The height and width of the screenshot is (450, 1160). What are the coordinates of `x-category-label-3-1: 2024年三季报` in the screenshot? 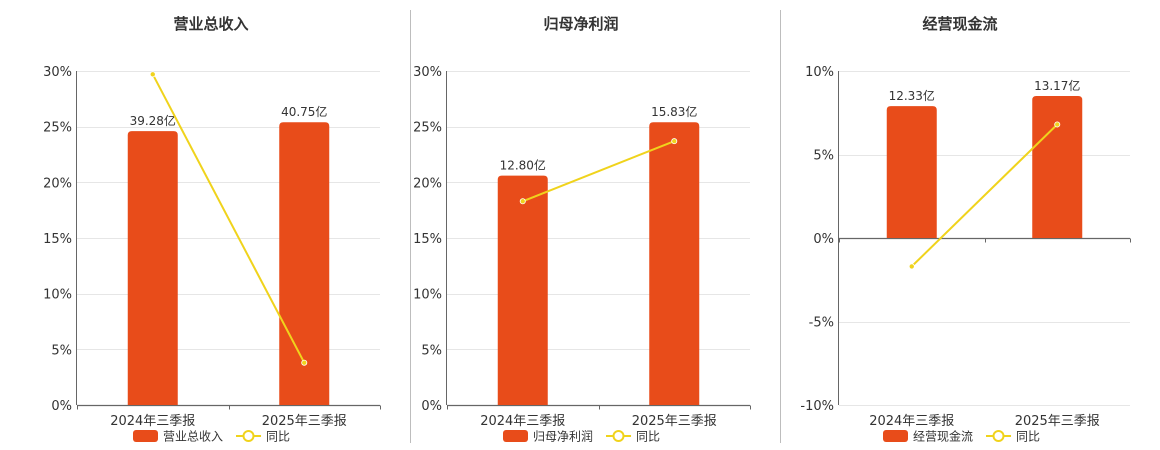 It's located at (911, 421).